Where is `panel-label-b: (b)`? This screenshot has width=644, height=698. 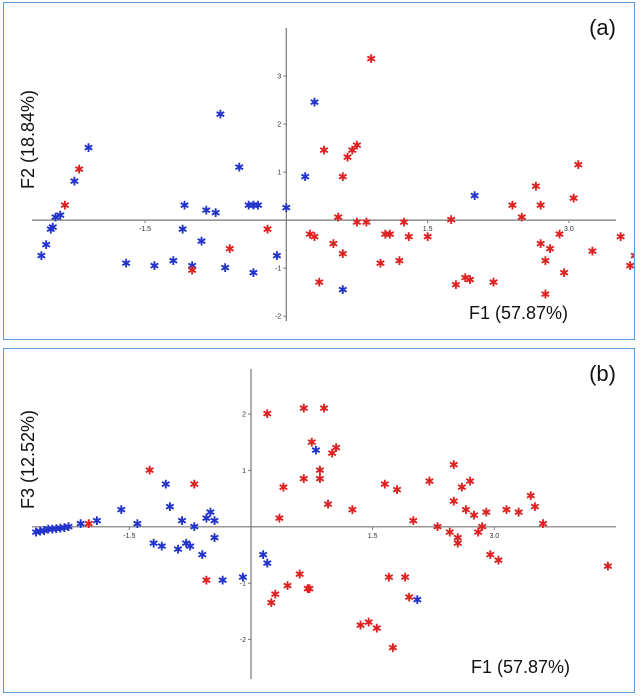
panel-label-b: (b) is located at coordinates (602, 373).